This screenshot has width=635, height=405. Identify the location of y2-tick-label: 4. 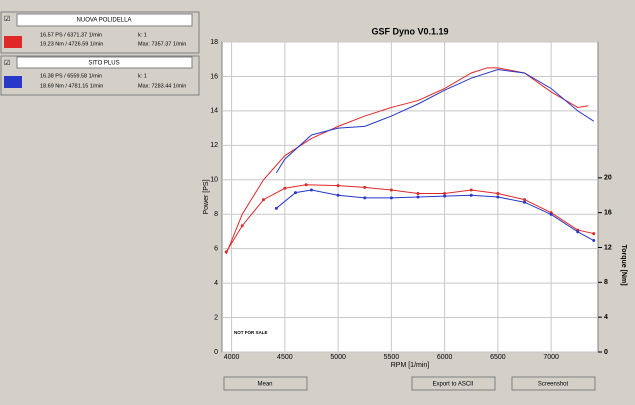
(606, 317).